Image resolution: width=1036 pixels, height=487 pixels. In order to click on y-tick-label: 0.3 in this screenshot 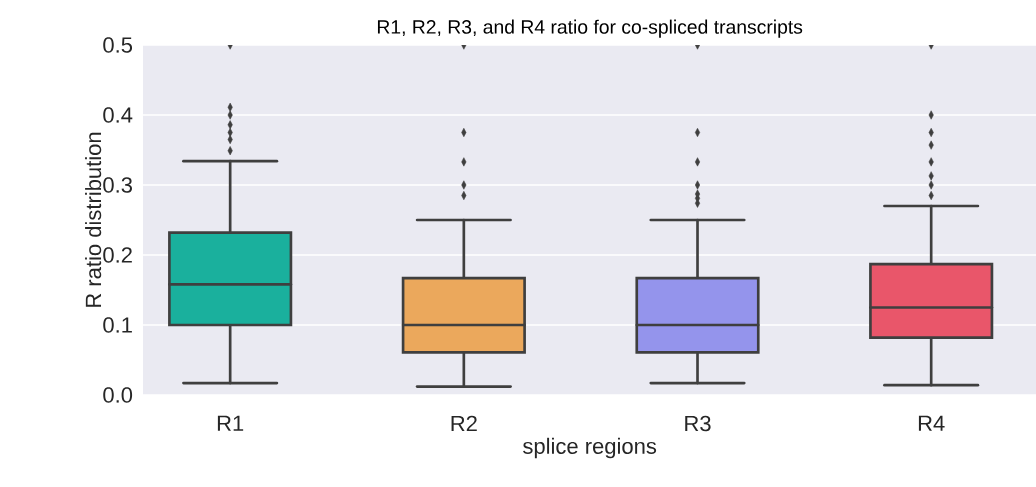, I will do `click(117, 185)`.